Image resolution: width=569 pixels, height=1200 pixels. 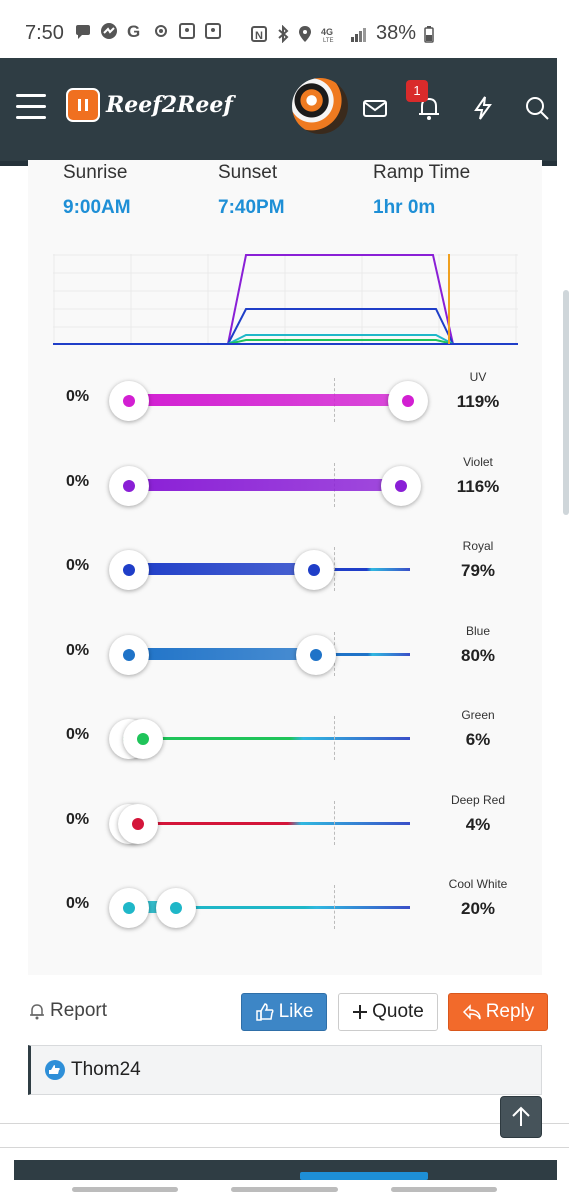 What do you see at coordinates (478, 800) in the screenshot?
I see `channel-name: Deep Red` at bounding box center [478, 800].